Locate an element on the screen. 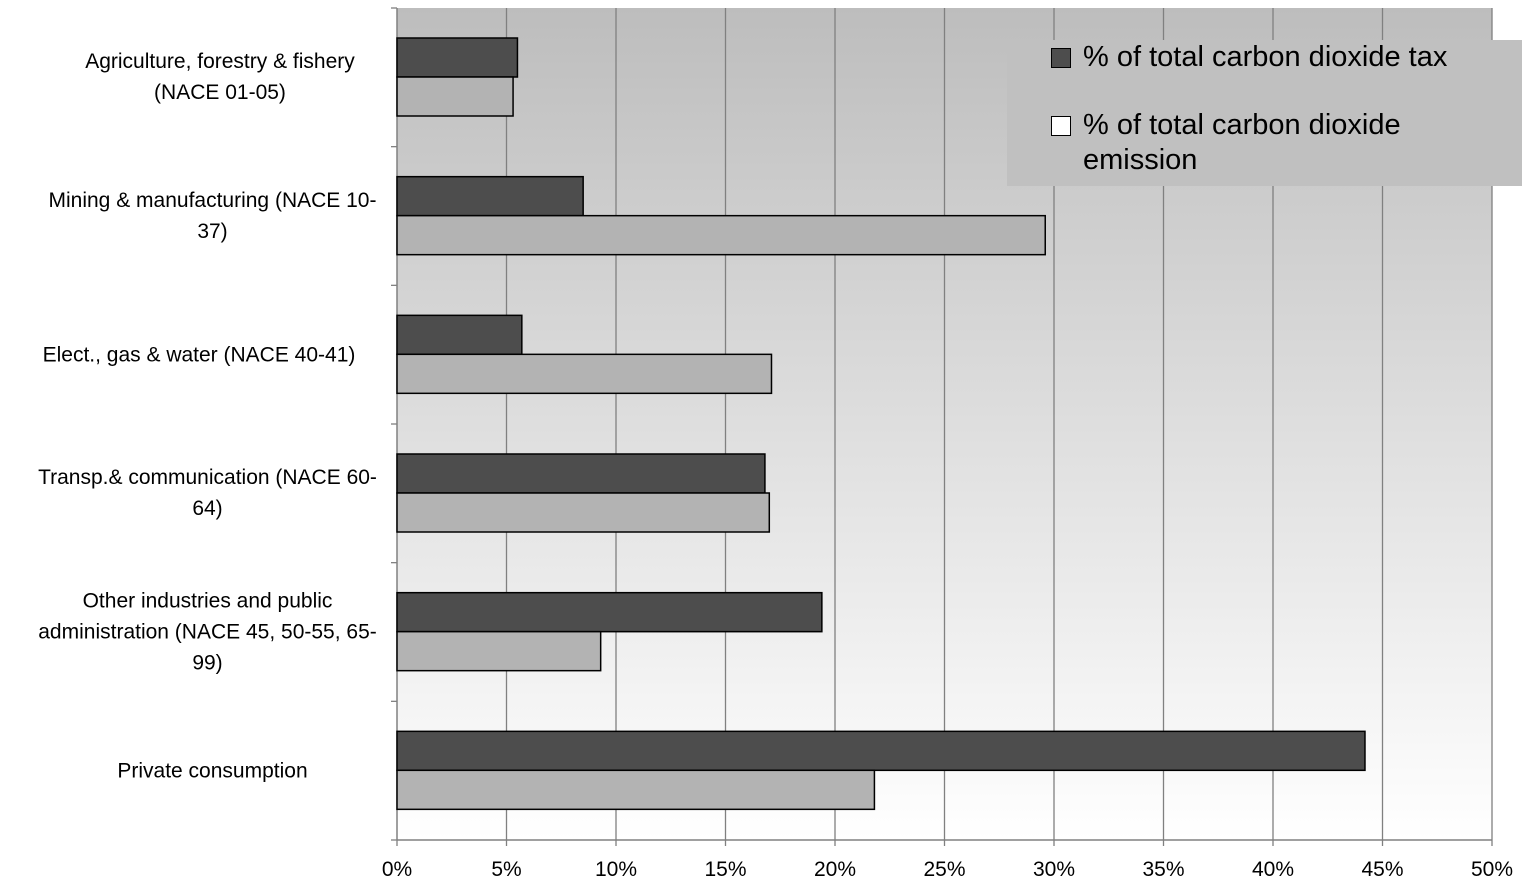 Image resolution: width=1522 pixels, height=886 pixels. x-tick-label: 30% is located at coordinates (1054, 869).